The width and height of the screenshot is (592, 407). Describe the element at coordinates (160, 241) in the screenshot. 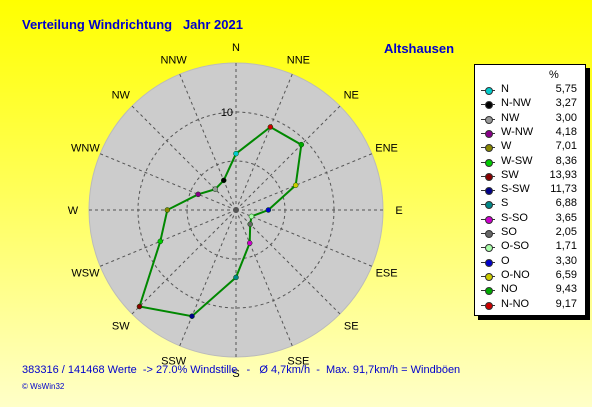

I see `data-point-wsw` at that location.